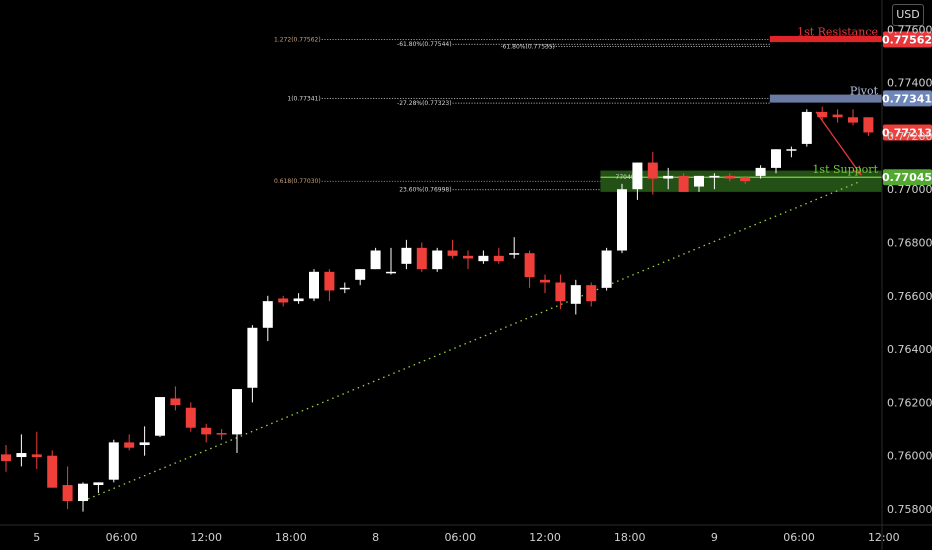 Image resolution: width=932 pixels, height=550 pixels. I want to click on time-tick-4: 8, so click(375, 537).